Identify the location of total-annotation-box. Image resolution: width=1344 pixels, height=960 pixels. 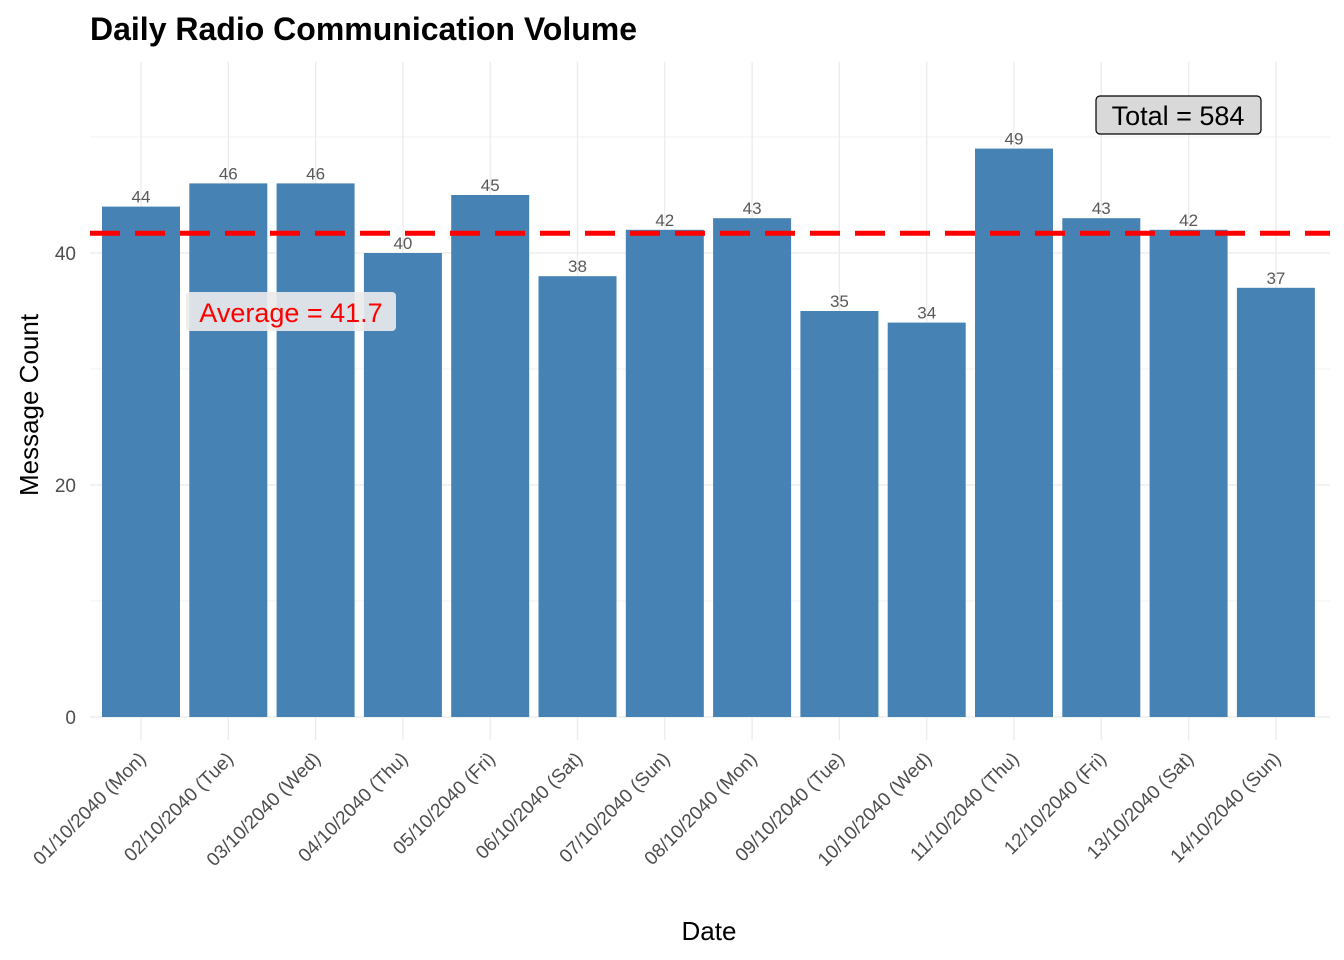
(1178, 115).